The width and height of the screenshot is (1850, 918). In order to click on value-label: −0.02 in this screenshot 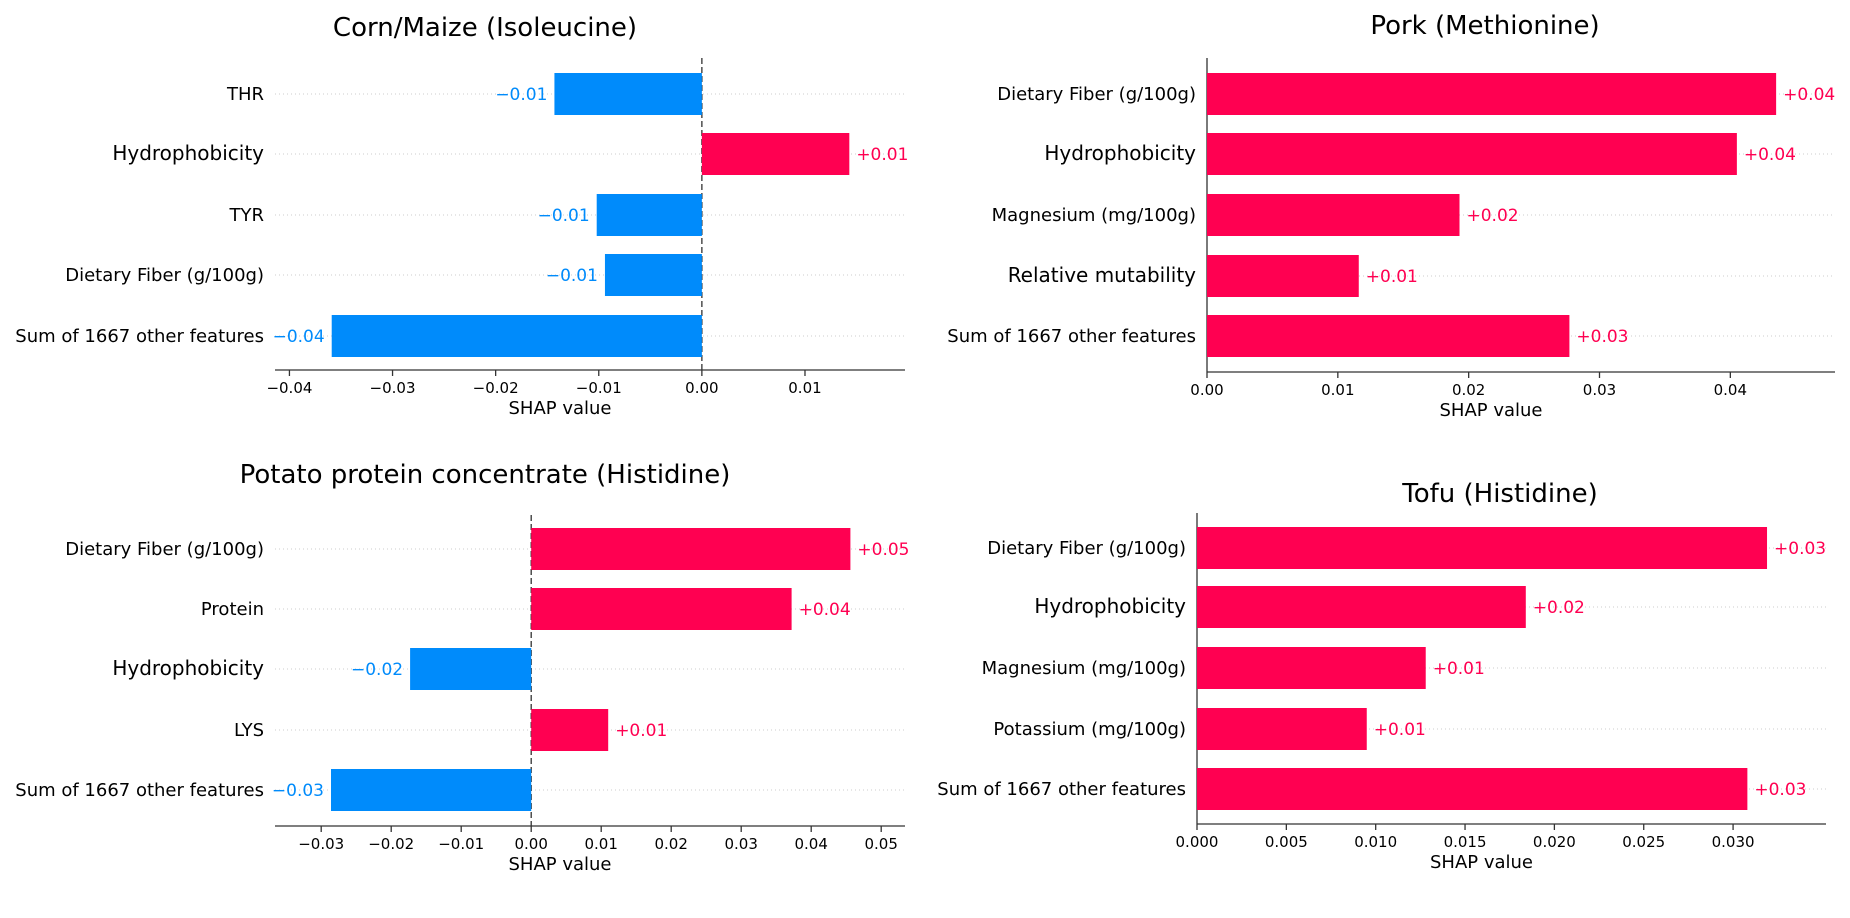, I will do `click(377, 670)`.